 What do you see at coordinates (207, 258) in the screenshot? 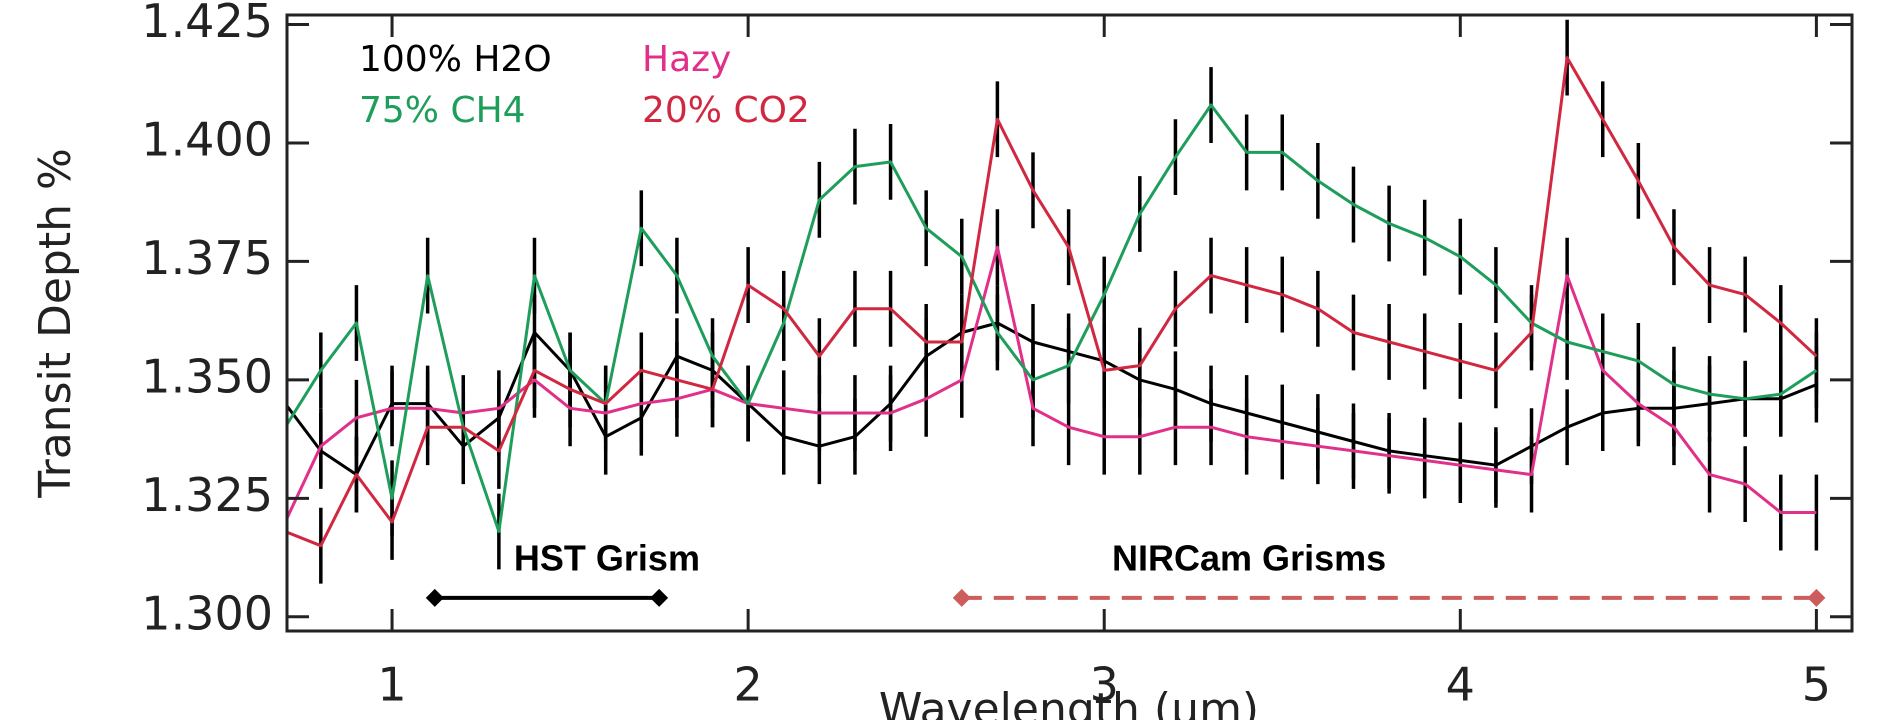
I see `y-tick-label: 1.375` at bounding box center [207, 258].